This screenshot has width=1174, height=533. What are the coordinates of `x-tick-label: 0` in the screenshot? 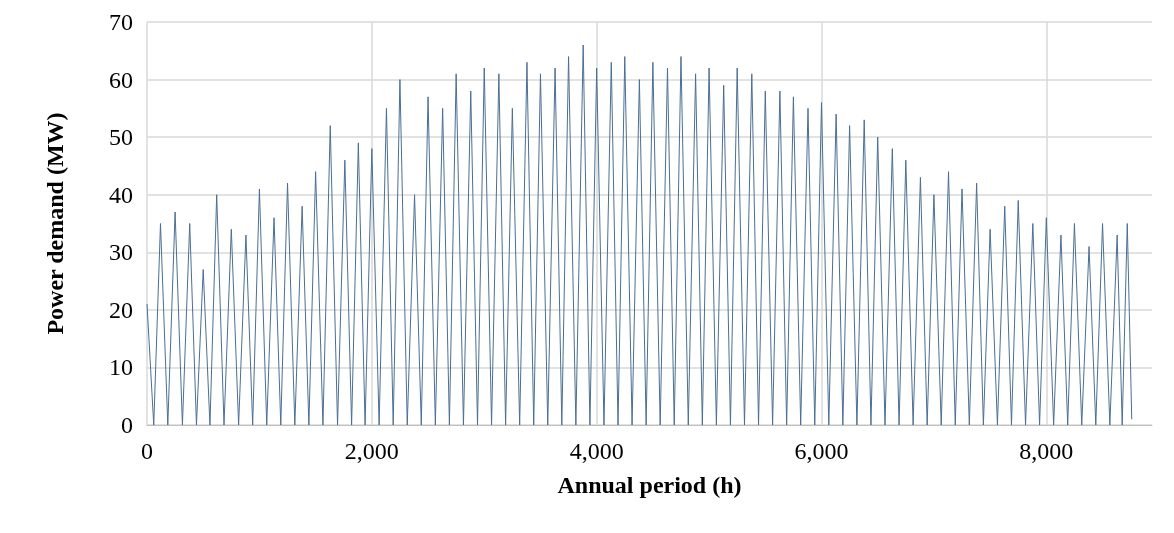 It's located at (147, 451).